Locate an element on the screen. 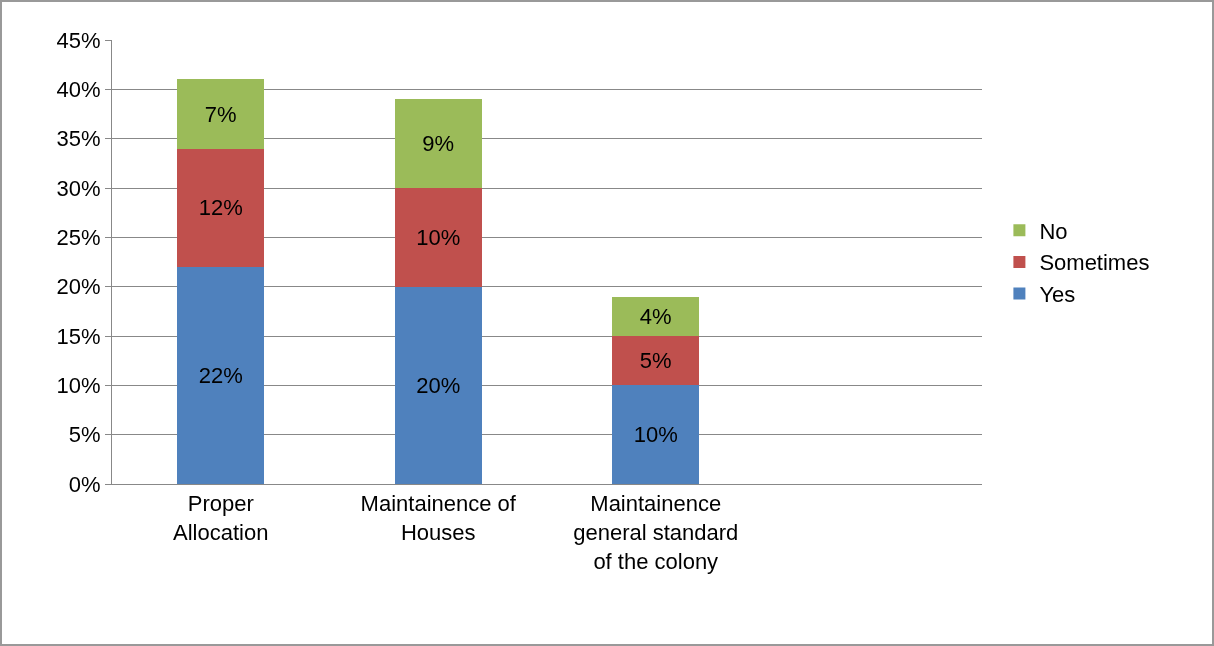 The height and width of the screenshot is (646, 1214). legend-label: Sometimes is located at coordinates (1094, 263).